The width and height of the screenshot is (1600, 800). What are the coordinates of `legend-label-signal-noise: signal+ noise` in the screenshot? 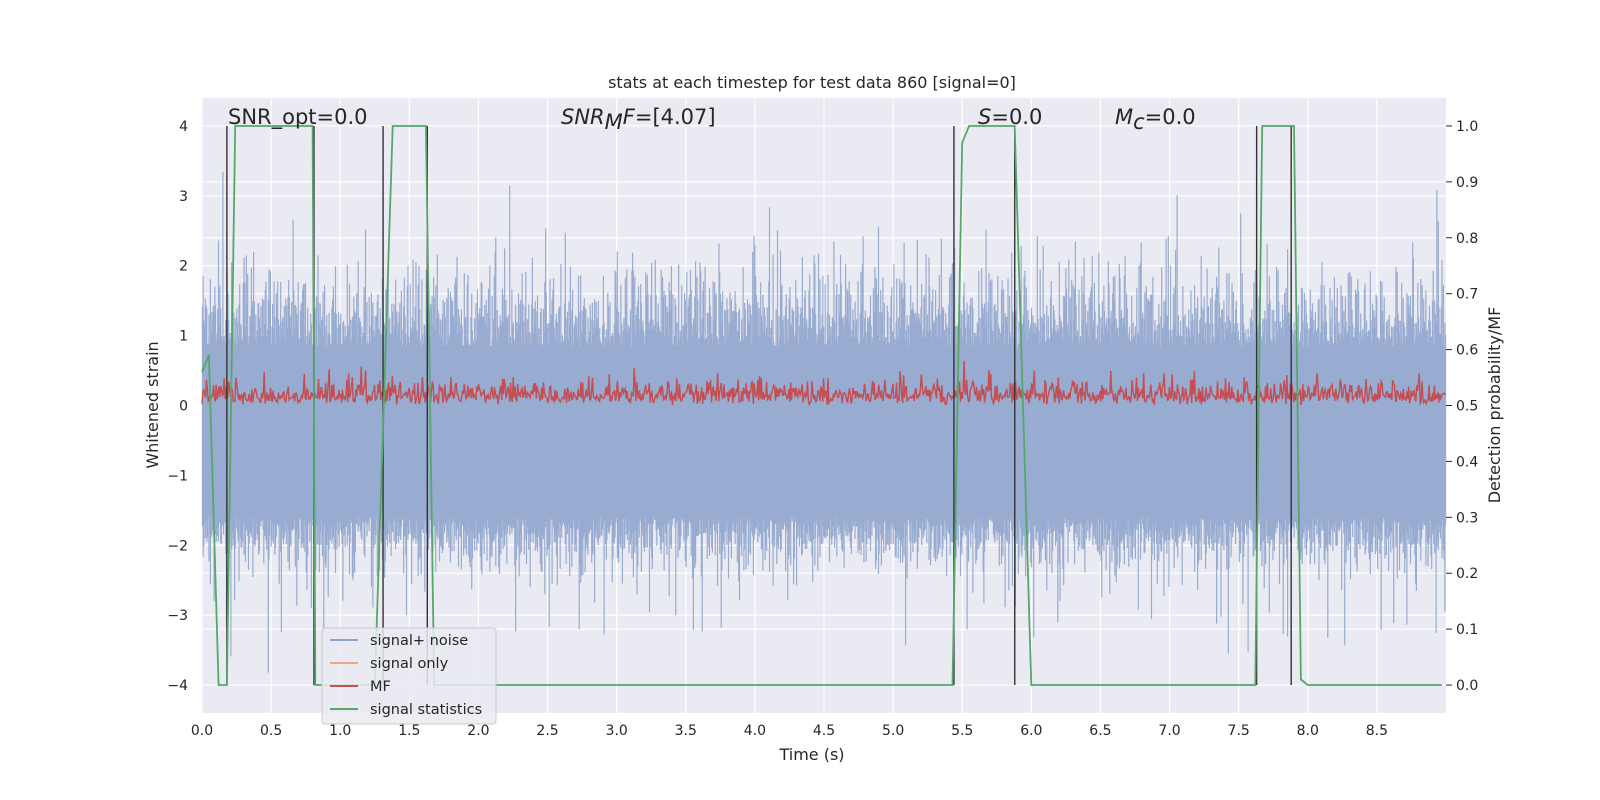 It's located at (419, 641).